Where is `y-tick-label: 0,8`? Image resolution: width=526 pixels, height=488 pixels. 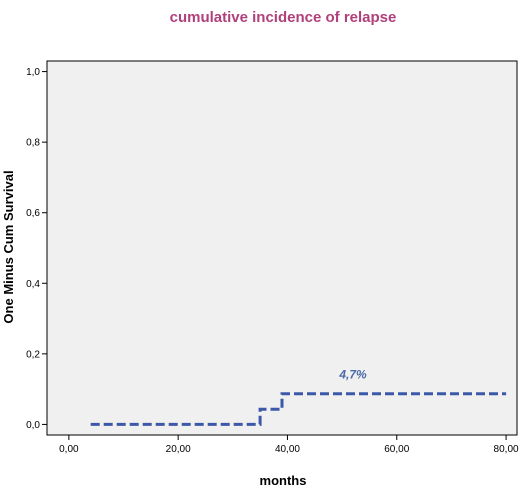 y-tick-label: 0,8 is located at coordinates (33, 143).